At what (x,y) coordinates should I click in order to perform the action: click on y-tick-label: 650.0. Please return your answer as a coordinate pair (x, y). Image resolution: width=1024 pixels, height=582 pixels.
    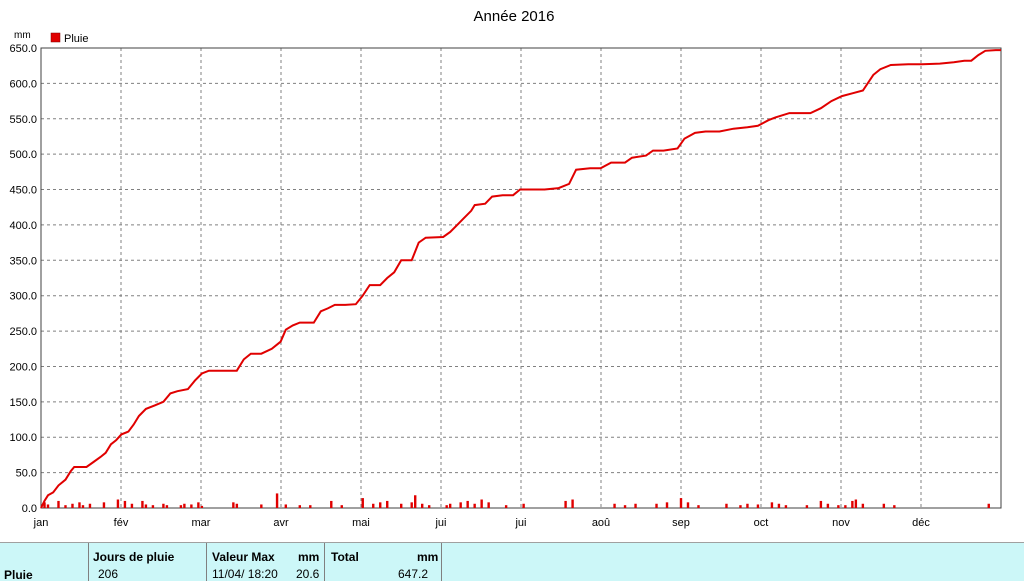
    Looking at the image, I should click on (23, 49).